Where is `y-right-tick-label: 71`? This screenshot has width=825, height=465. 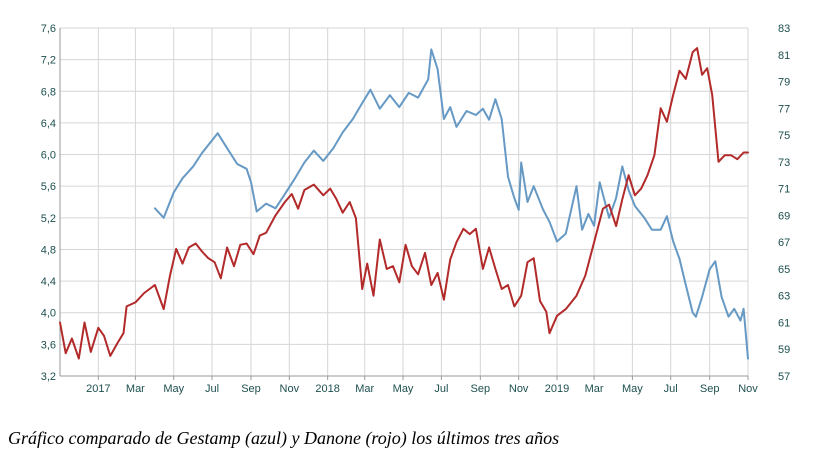
y-right-tick-label: 71 is located at coordinates (784, 190).